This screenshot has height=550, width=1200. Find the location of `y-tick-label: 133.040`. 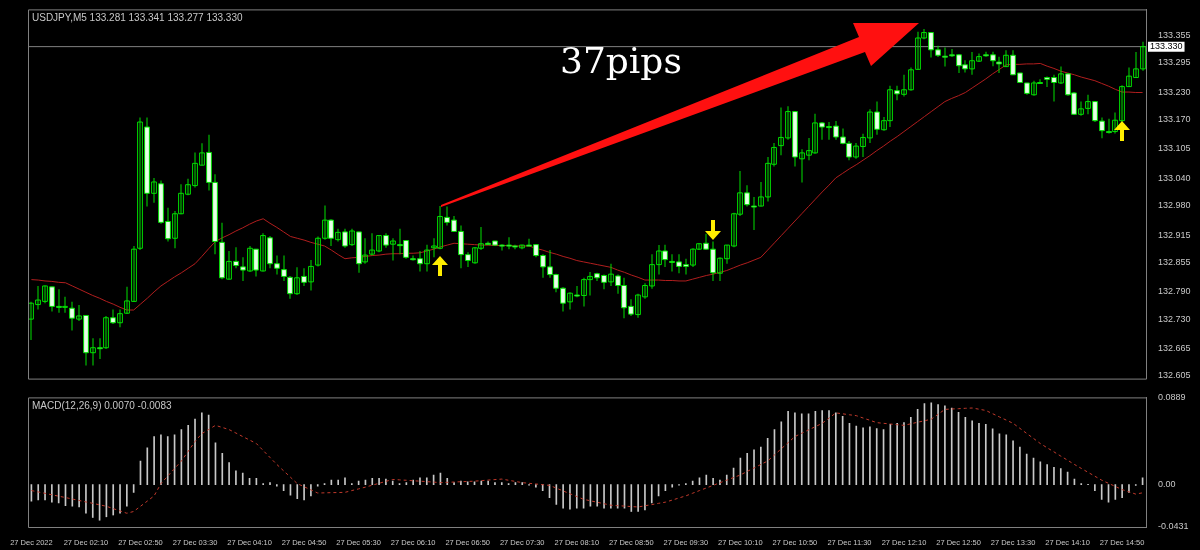

y-tick-label: 133.040 is located at coordinates (1174, 177).